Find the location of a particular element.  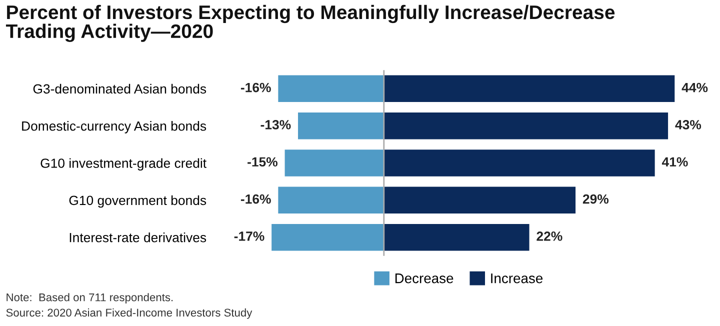

data-label: -17% is located at coordinates (249, 236).